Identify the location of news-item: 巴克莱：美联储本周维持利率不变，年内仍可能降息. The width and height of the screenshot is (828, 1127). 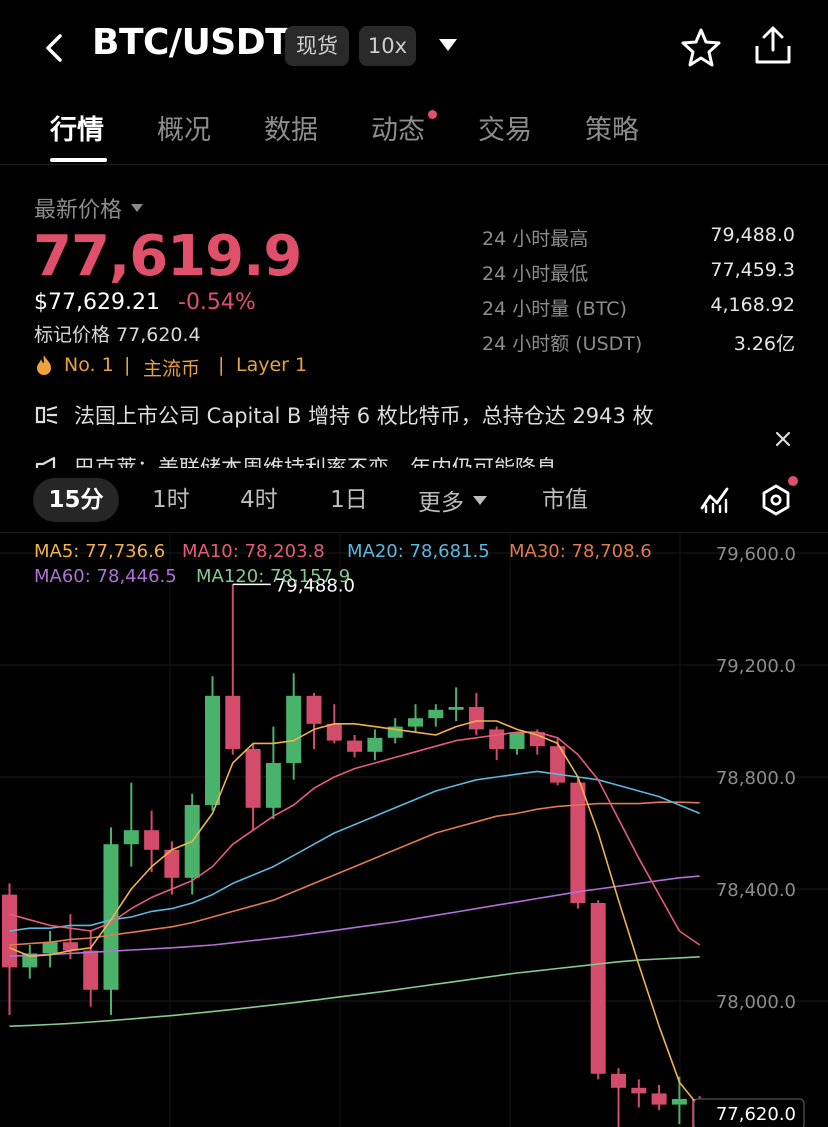
(295, 460).